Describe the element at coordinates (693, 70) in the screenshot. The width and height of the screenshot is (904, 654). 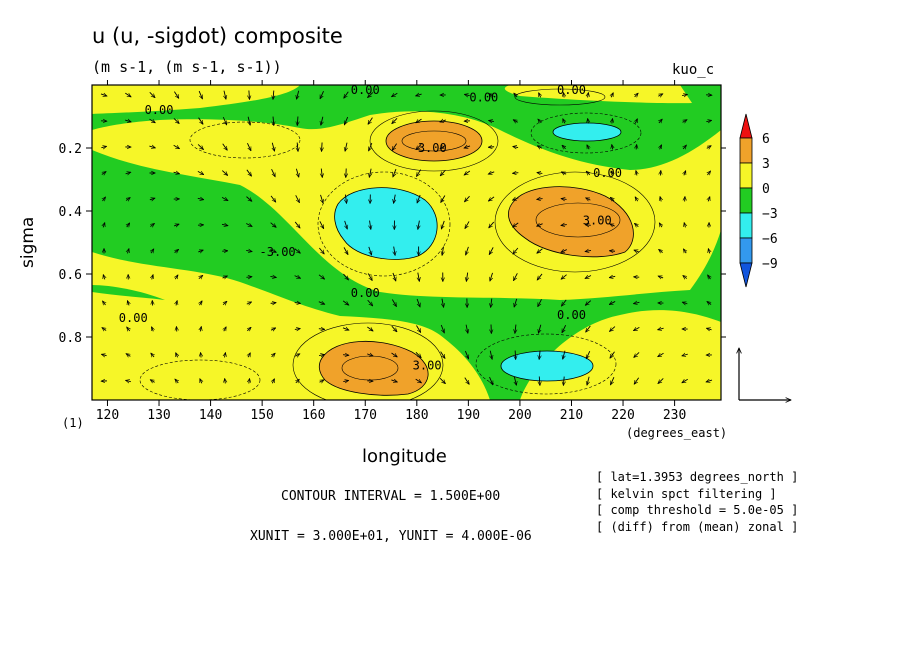
I see `model-label: kuo_c` at that location.